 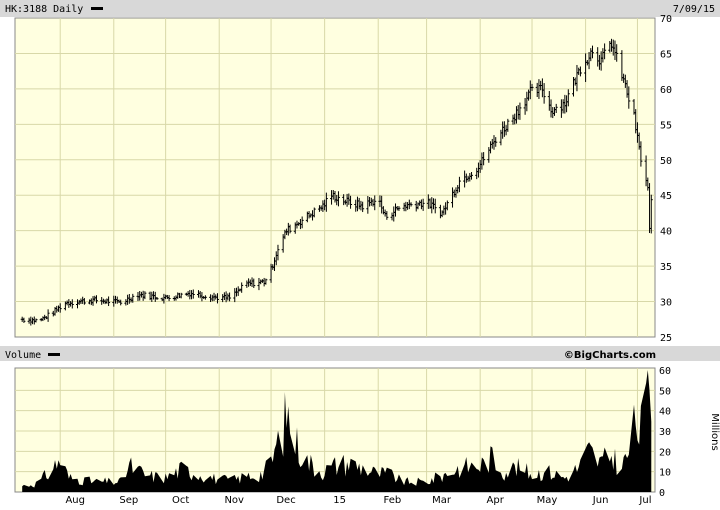 I want to click on month-label: Apr, so click(x=496, y=500).